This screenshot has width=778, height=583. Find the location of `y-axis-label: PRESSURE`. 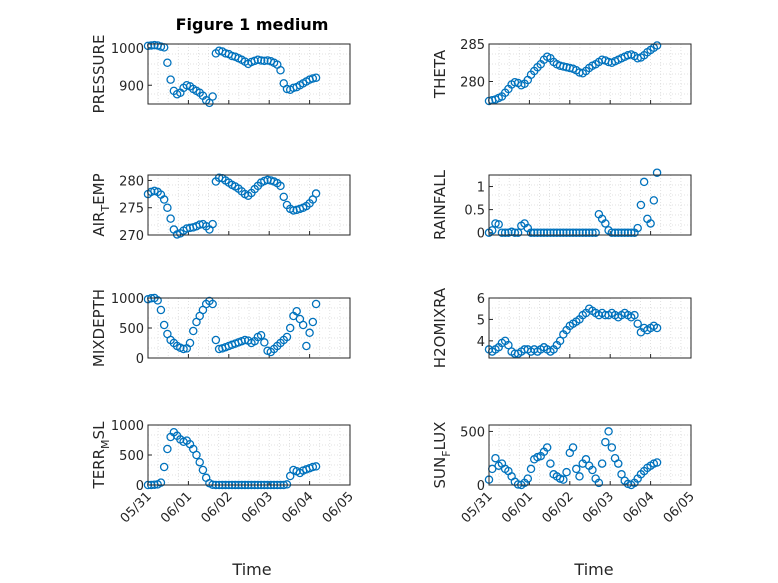

y-axis-label: PRESSURE is located at coordinates (99, 74).